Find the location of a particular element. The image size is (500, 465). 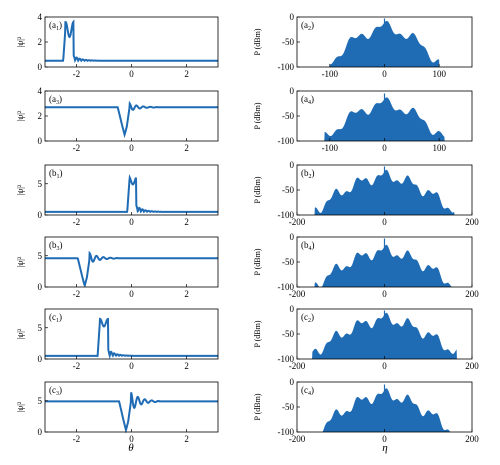

xtick-label-b4: 0 is located at coordinates (384, 294).